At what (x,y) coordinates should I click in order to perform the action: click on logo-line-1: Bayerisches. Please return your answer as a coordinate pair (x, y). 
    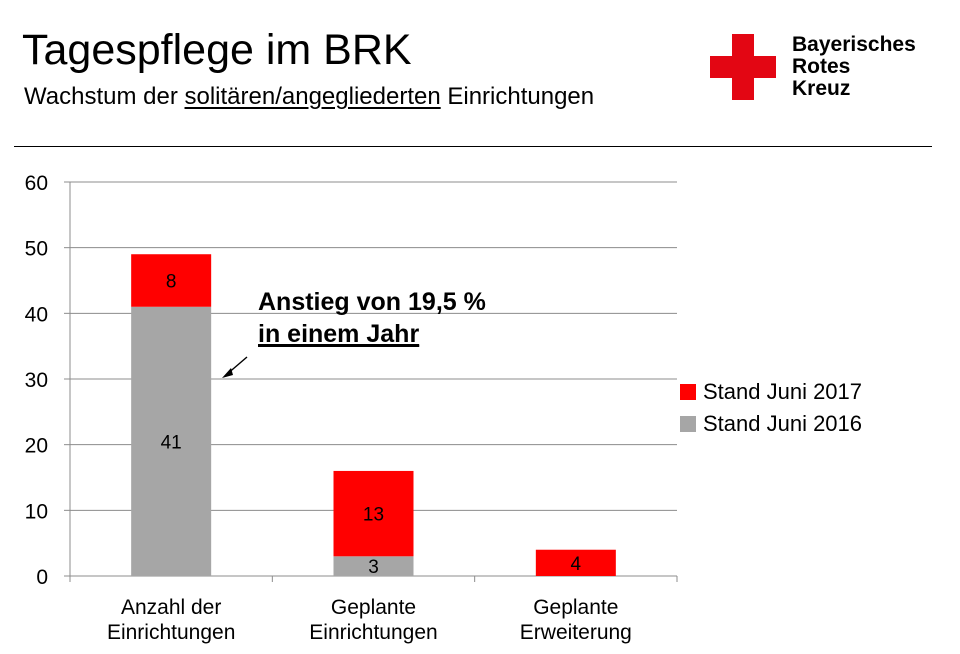
    Looking at the image, I should click on (854, 44).